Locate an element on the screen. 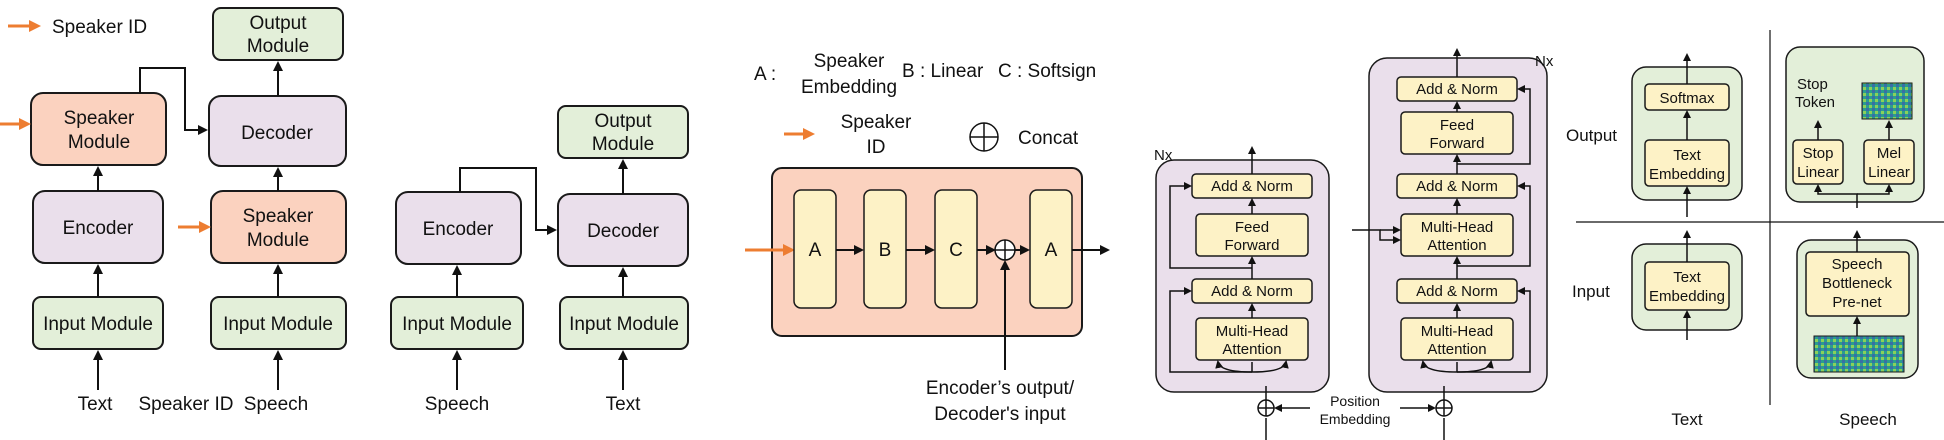  text-embedding-in-l2: Embedding is located at coordinates (1687, 296).